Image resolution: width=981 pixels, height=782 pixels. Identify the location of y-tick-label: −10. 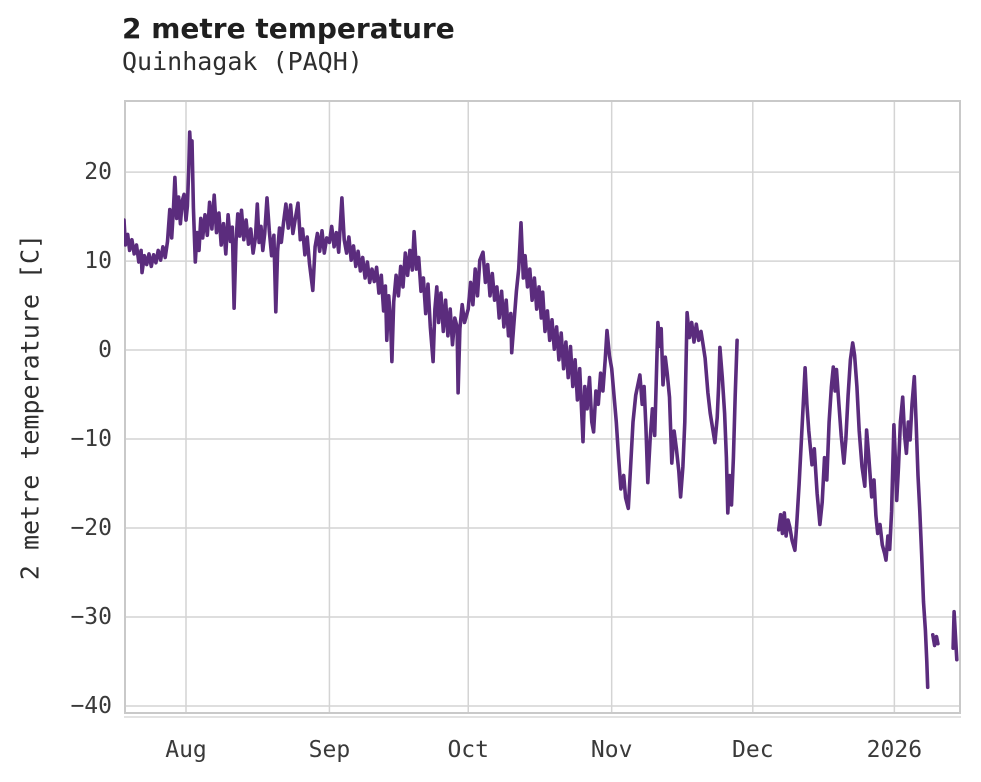
(91, 439).